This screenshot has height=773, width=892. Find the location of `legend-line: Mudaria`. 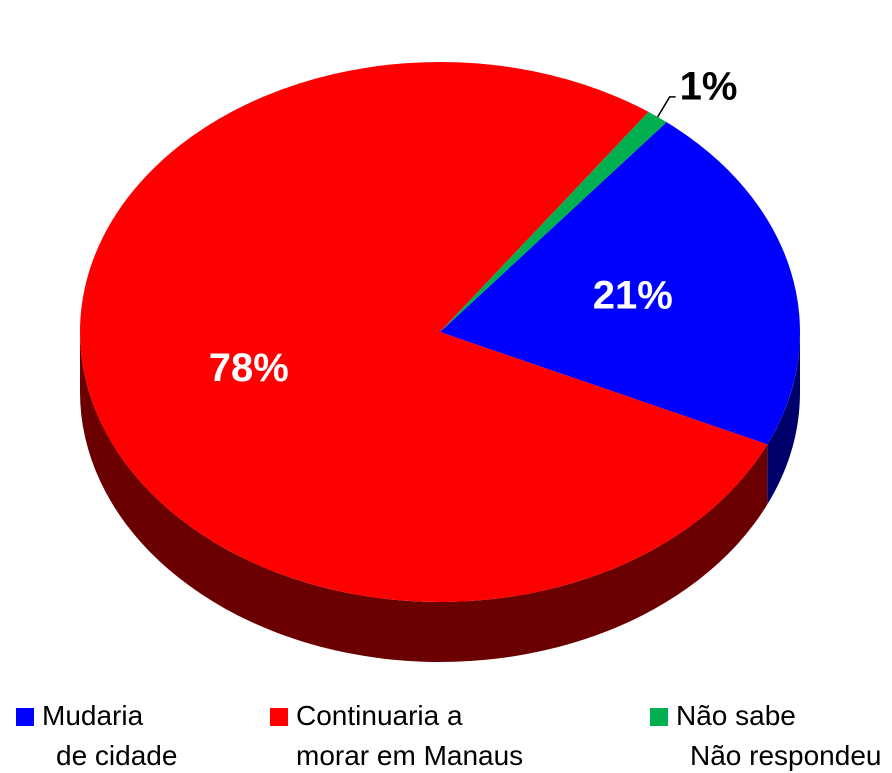

legend-line: Mudaria is located at coordinates (93, 715).